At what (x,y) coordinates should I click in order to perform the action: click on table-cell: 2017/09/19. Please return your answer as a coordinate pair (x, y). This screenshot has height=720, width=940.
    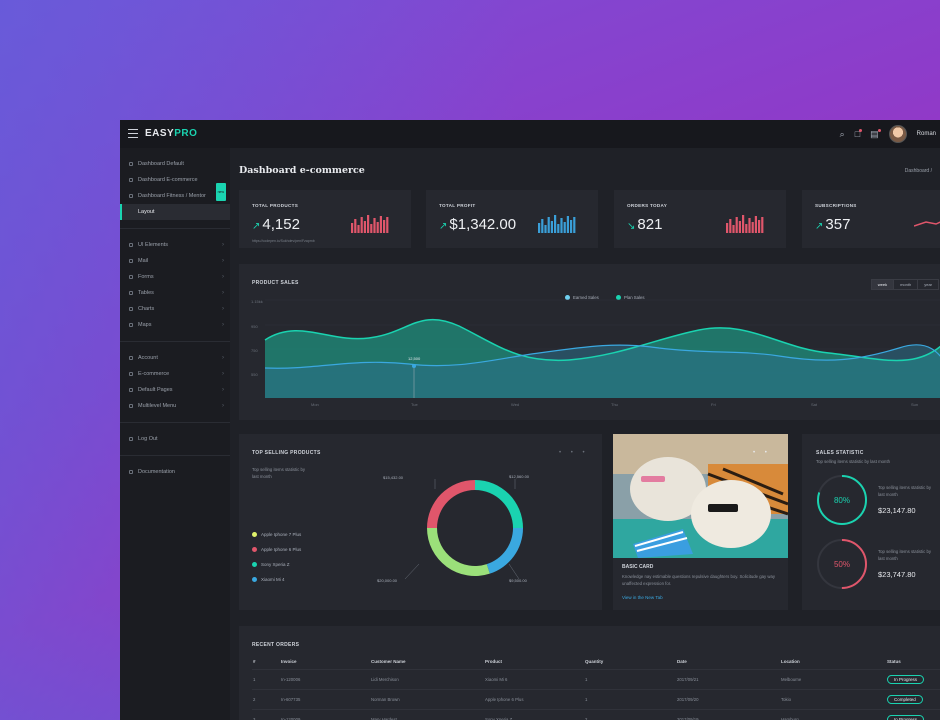
    Looking at the image, I should click on (728, 714).